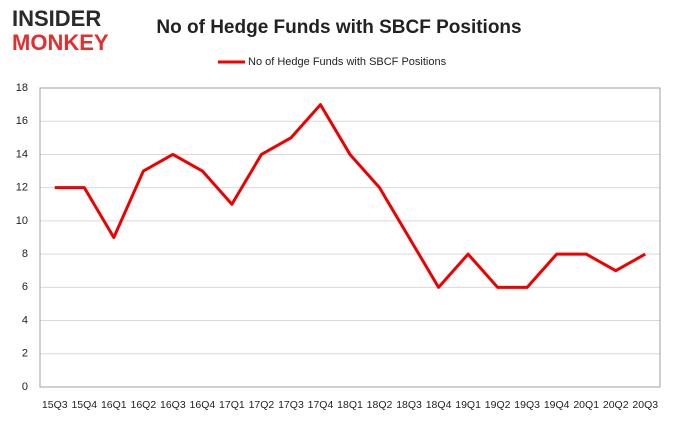 The height and width of the screenshot is (431, 678). I want to click on x-tick-label: 17Q4, so click(321, 405).